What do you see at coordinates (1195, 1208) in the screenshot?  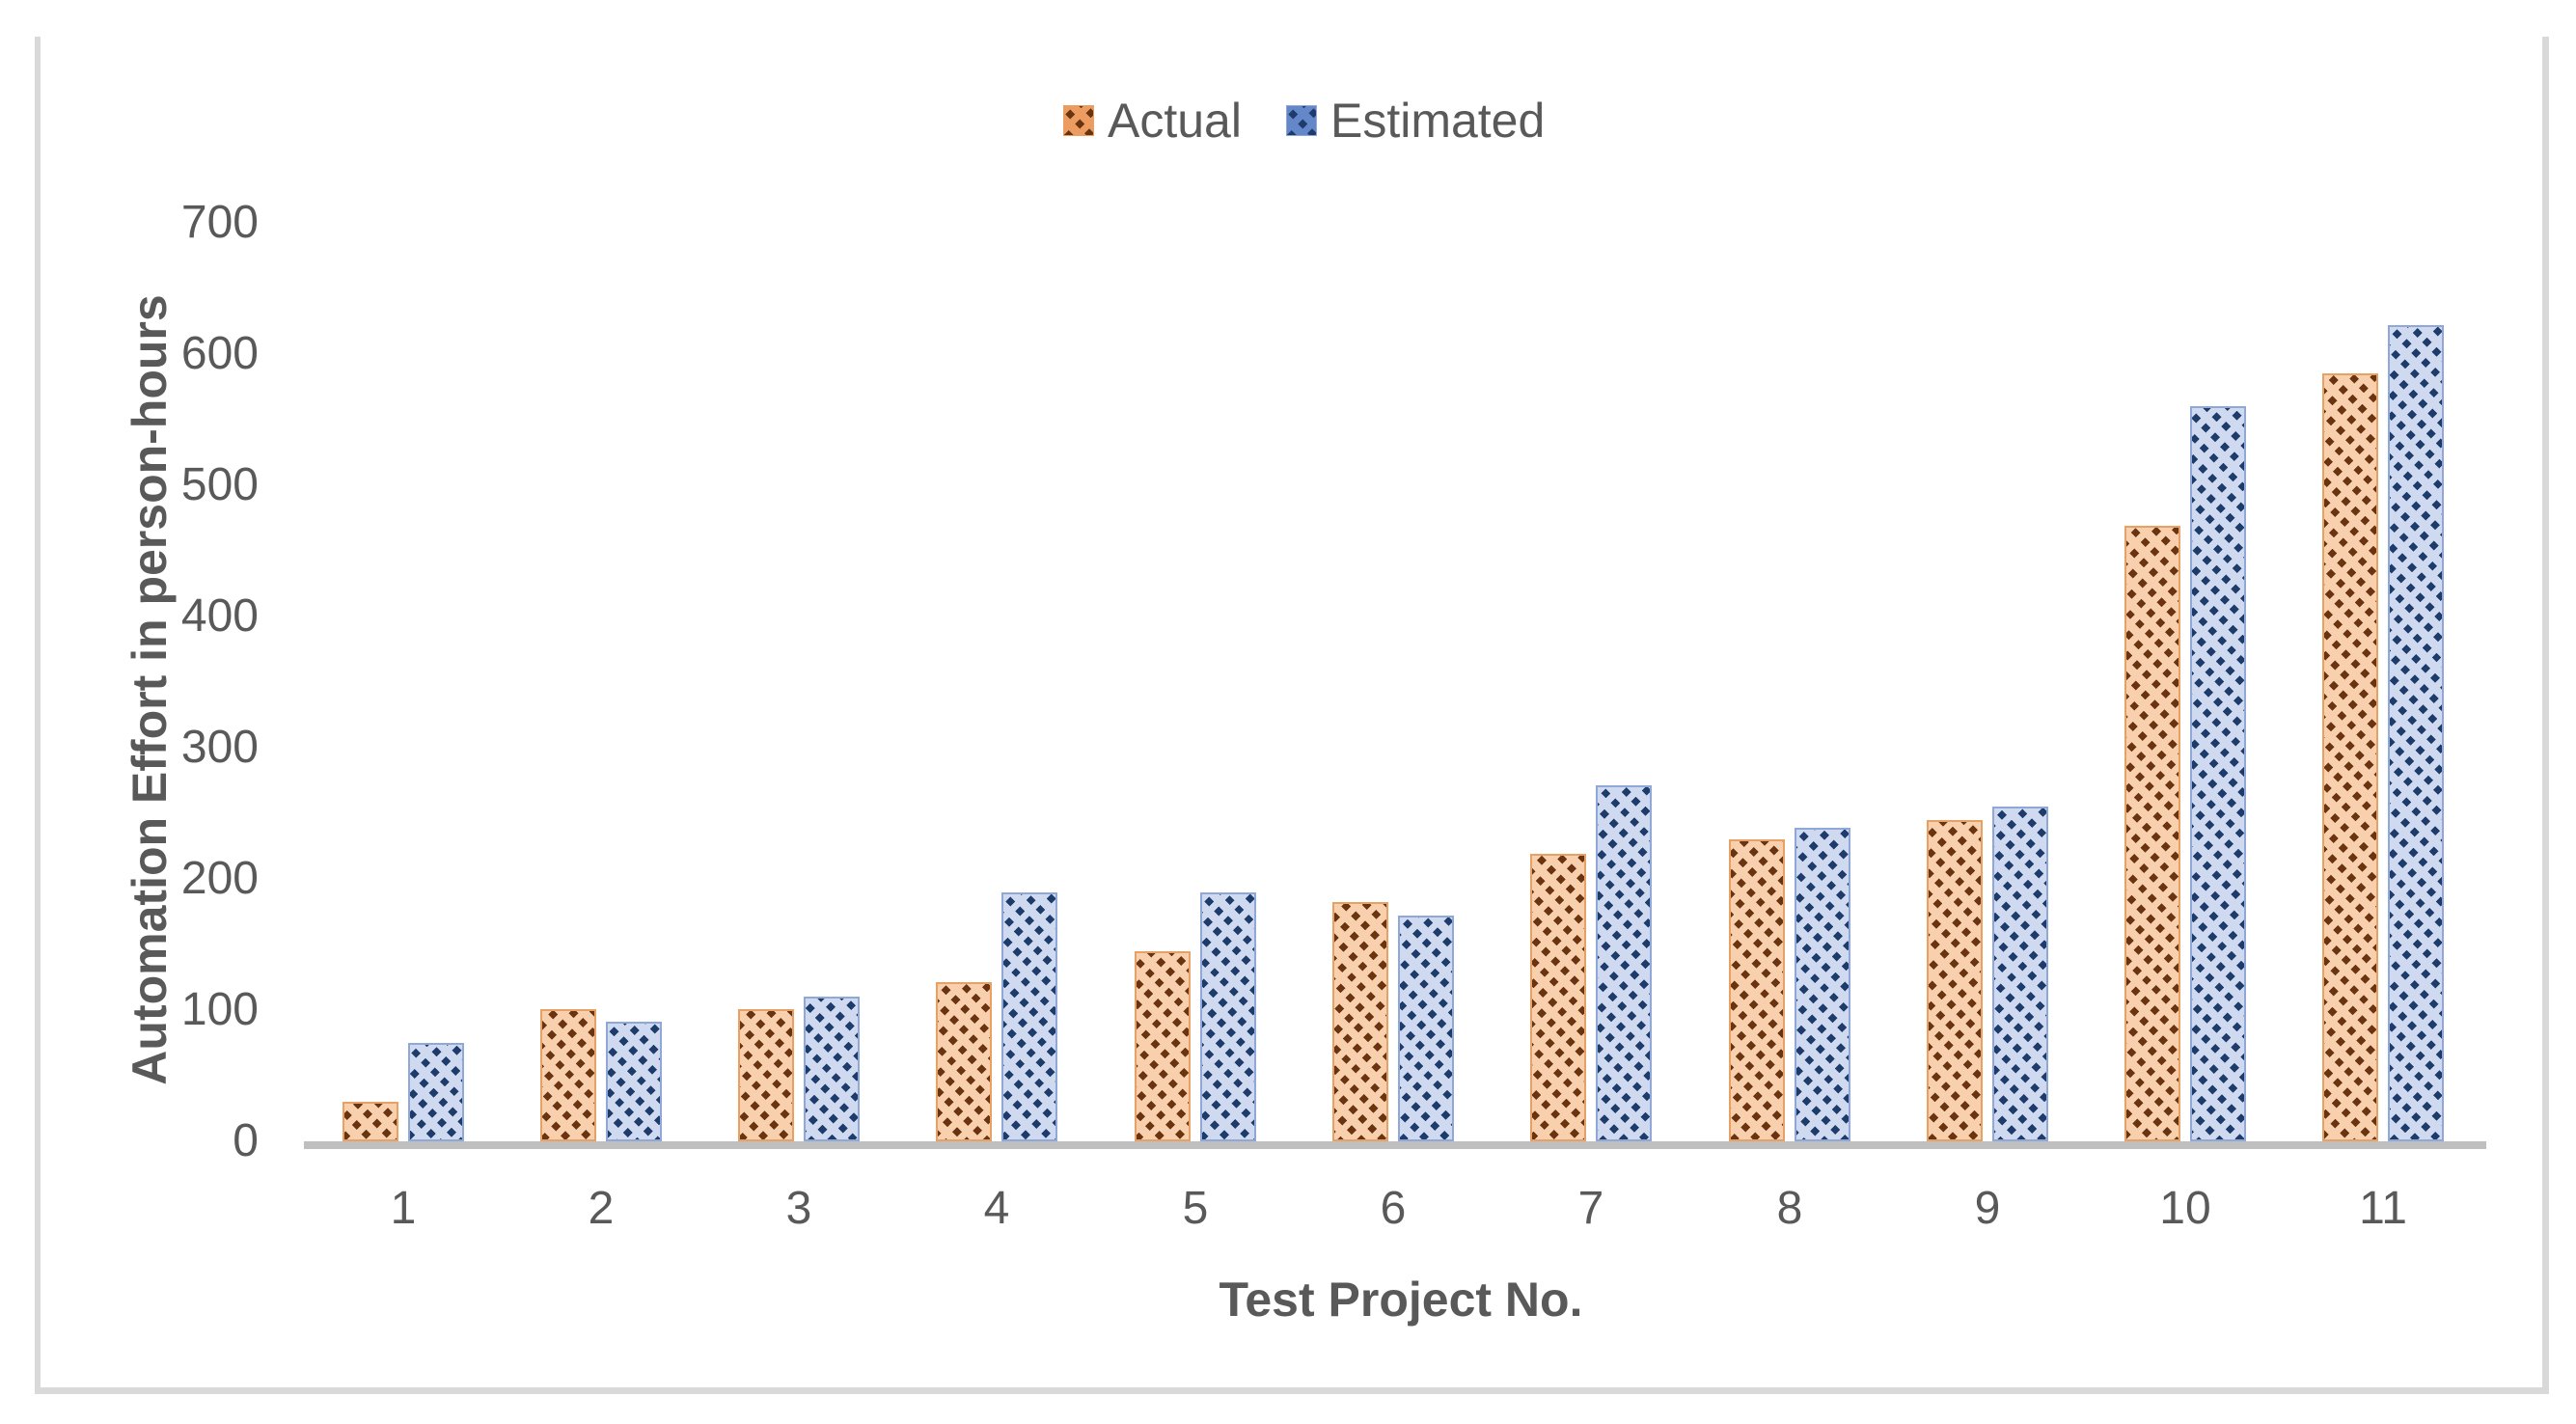 I see `x-tick-label-5: 5` at bounding box center [1195, 1208].